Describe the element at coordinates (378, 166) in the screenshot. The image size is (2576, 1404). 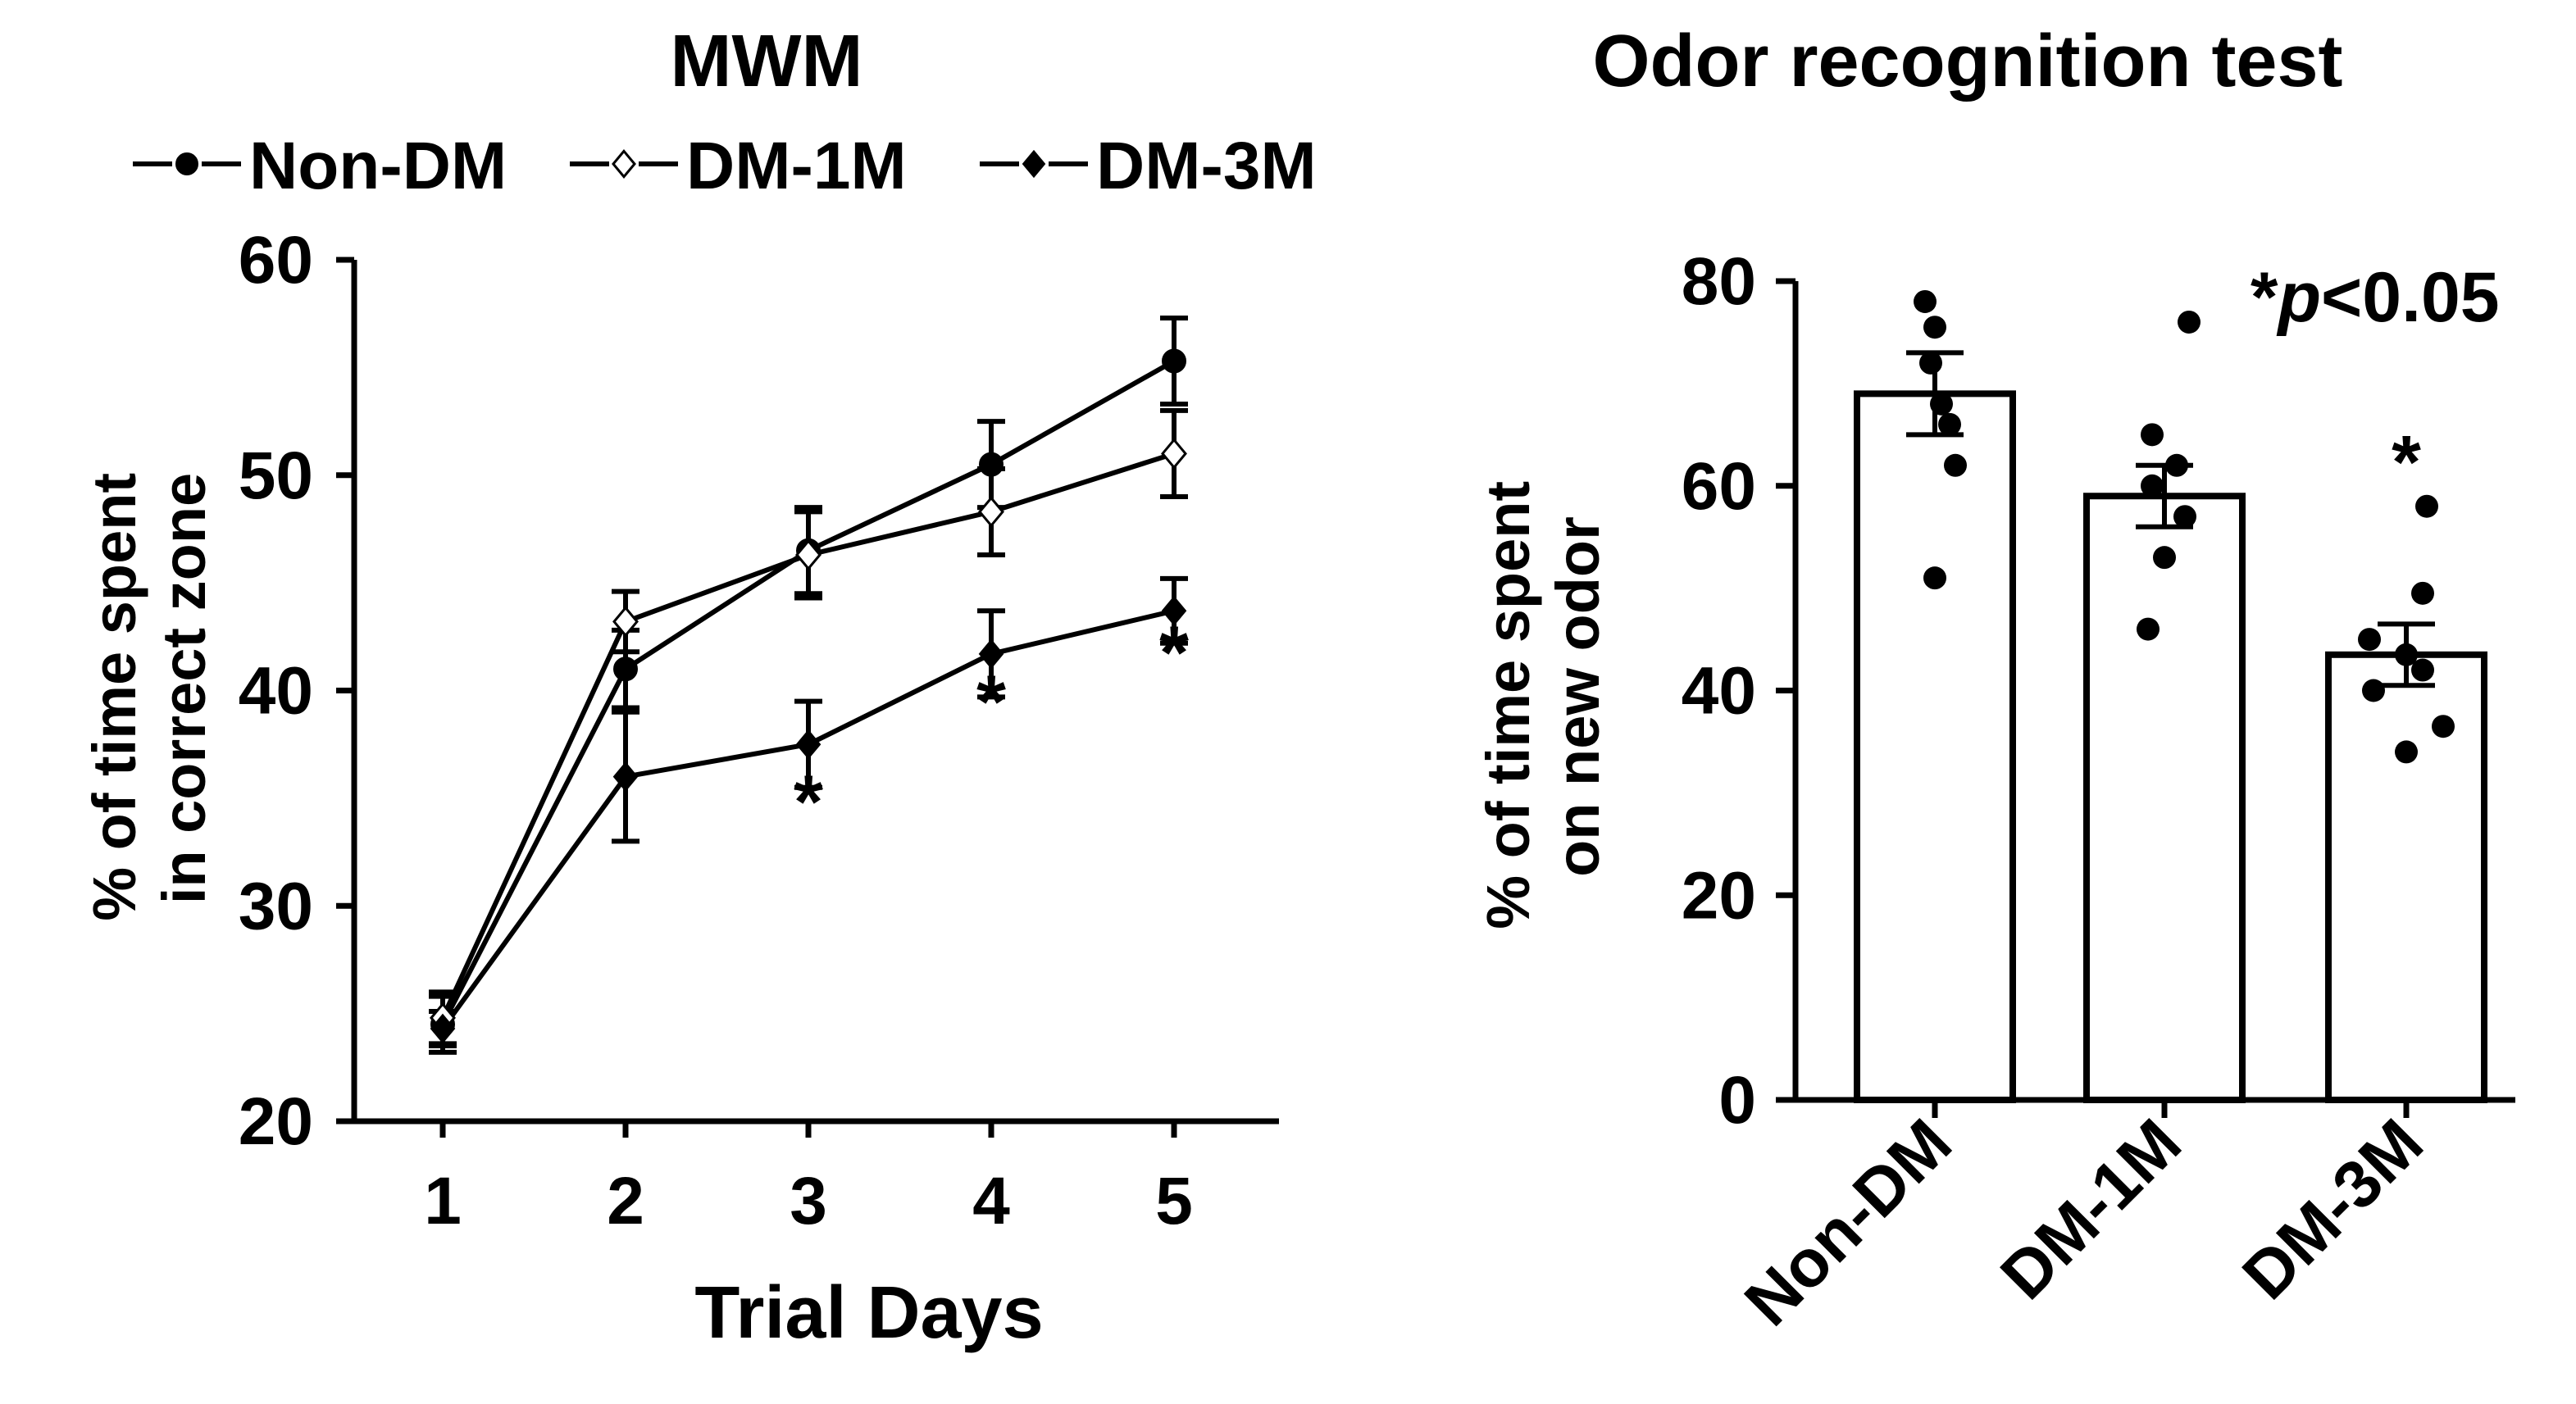
I see `legend-label-non-dm: Non-DM` at that location.